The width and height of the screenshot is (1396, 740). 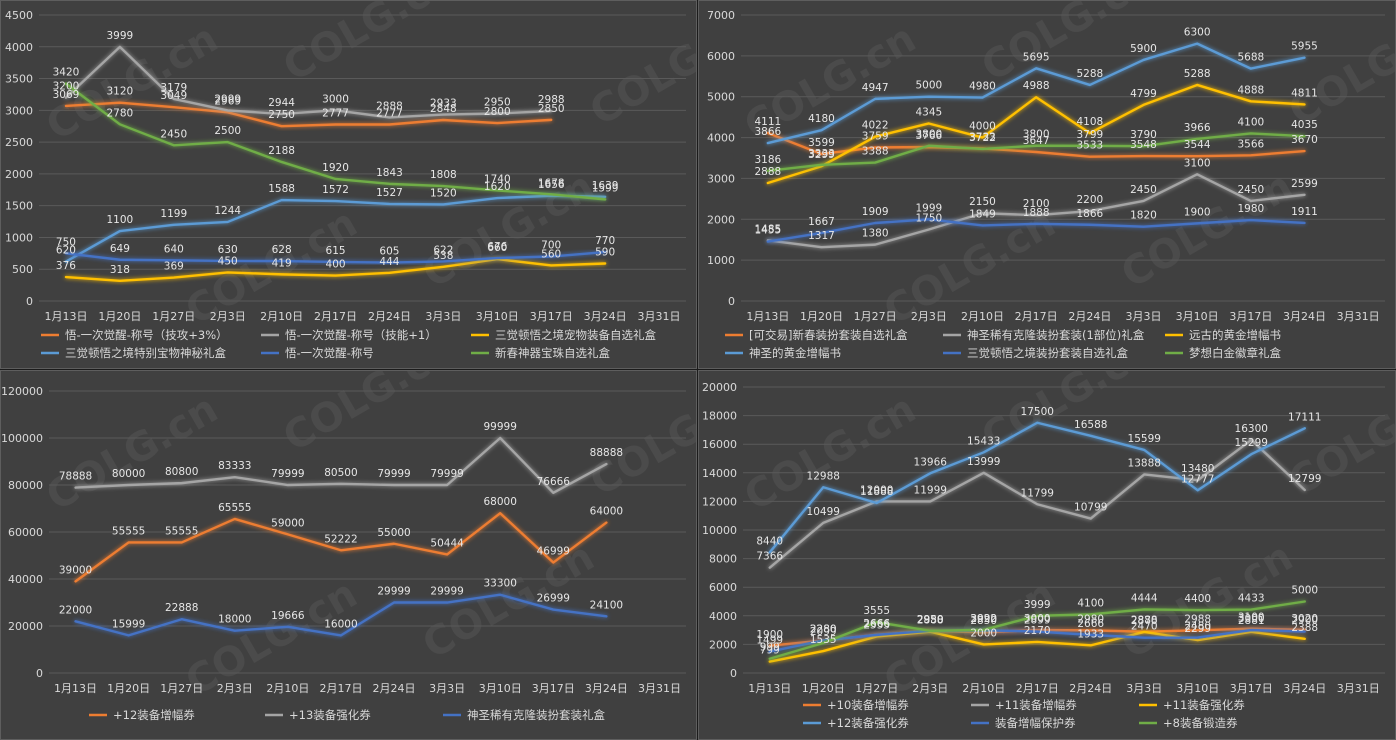 I want to click on data-label: 1920, so click(x=335, y=168).